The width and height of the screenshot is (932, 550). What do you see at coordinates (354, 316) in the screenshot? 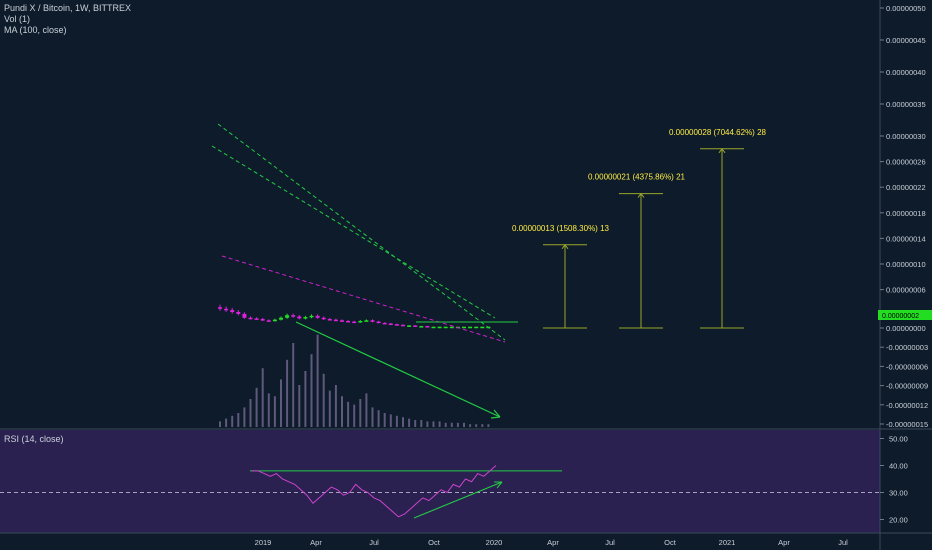
I see `candlesticks` at bounding box center [354, 316].